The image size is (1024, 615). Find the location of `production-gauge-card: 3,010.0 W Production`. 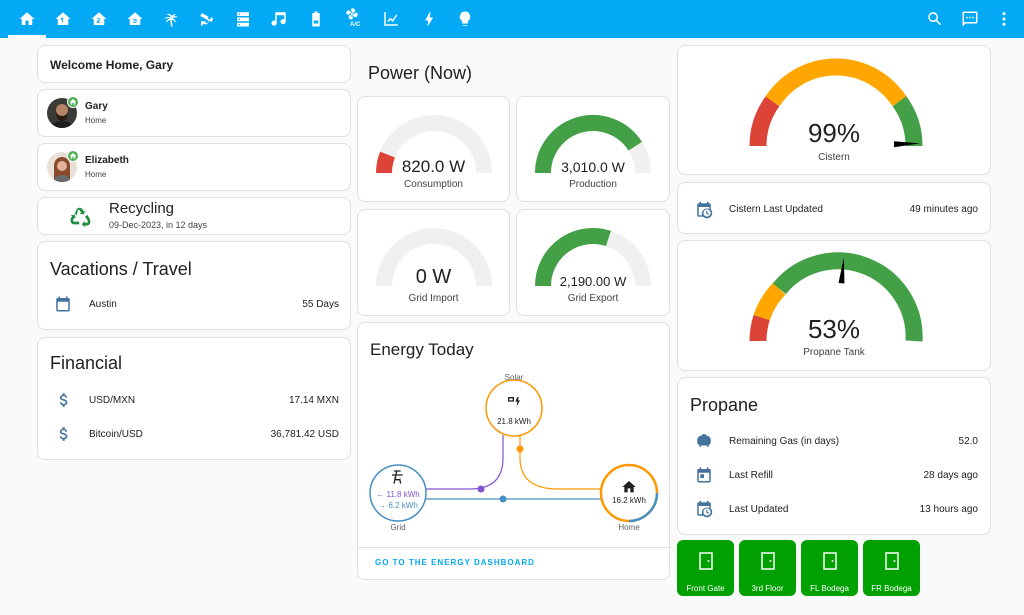

production-gauge-card: 3,010.0 W Production is located at coordinates (593, 149).